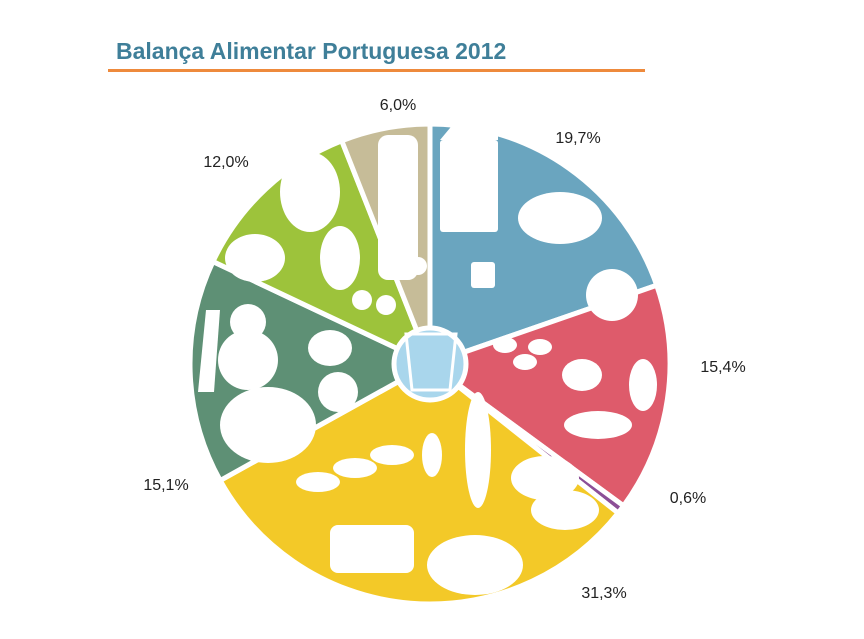 The width and height of the screenshot is (864, 639). What do you see at coordinates (431, 362) in the screenshot?
I see `water-glass-icon` at bounding box center [431, 362].